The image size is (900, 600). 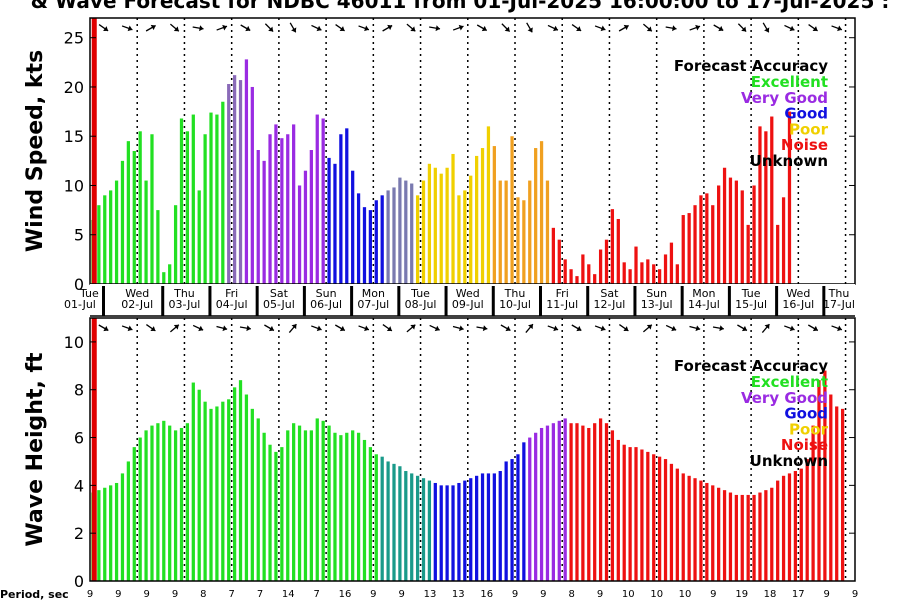 What do you see at coordinates (79, 235) in the screenshot?
I see `y-tick-label: 5` at bounding box center [79, 235].